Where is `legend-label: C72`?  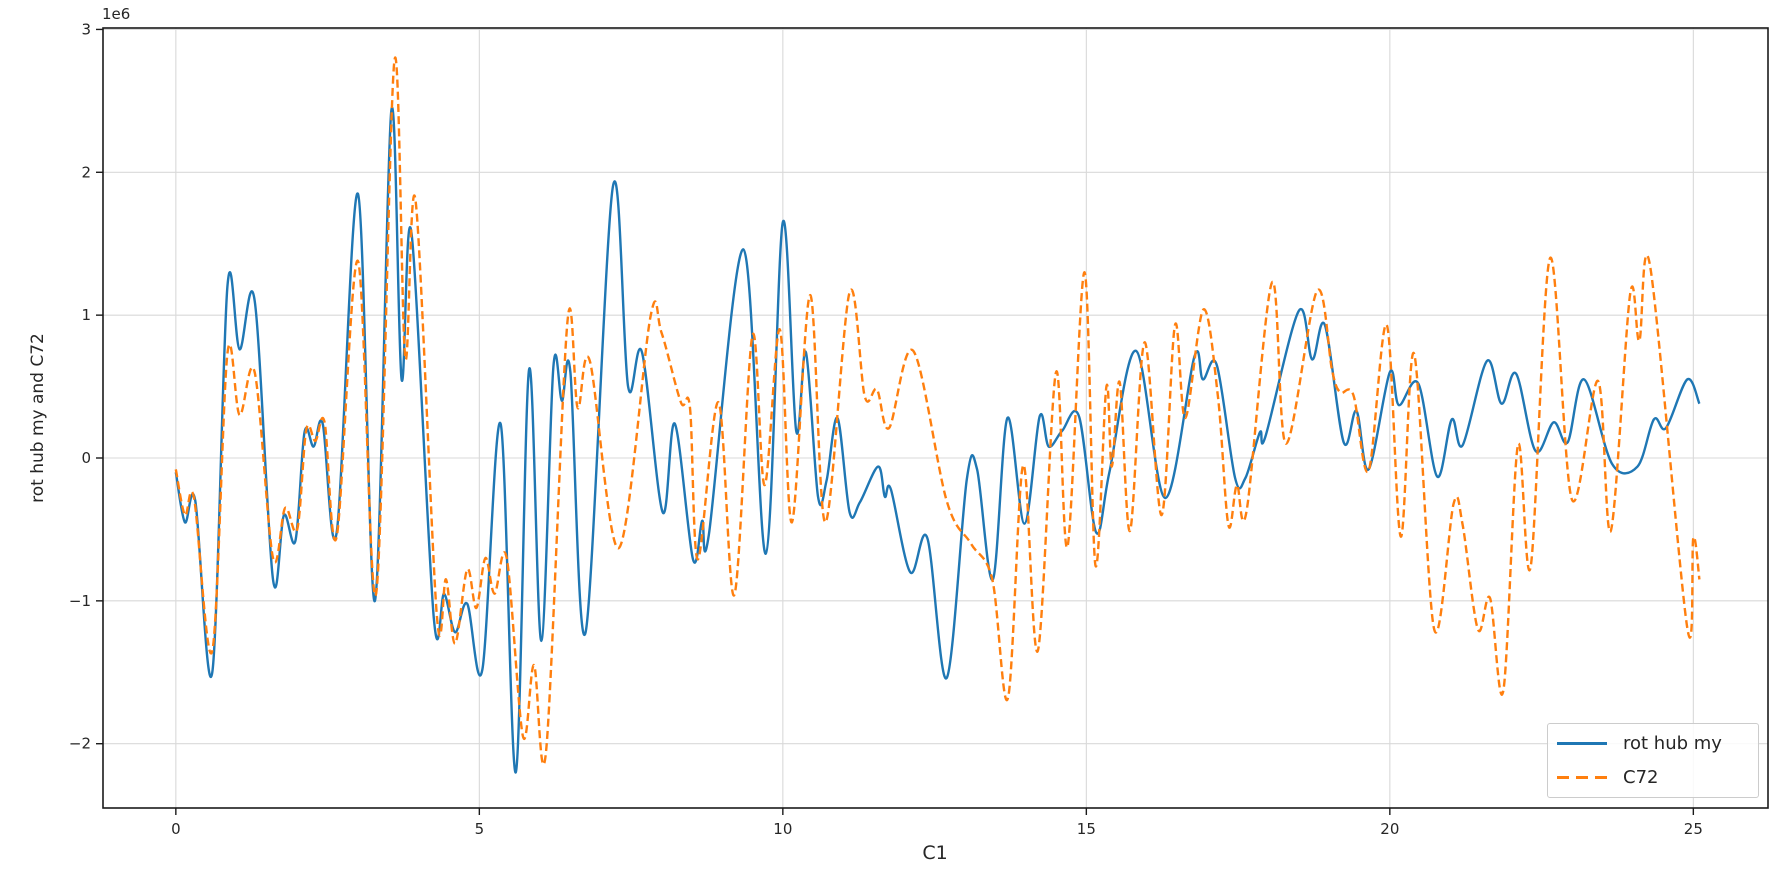
legend-label: C72 is located at coordinates (1641, 777).